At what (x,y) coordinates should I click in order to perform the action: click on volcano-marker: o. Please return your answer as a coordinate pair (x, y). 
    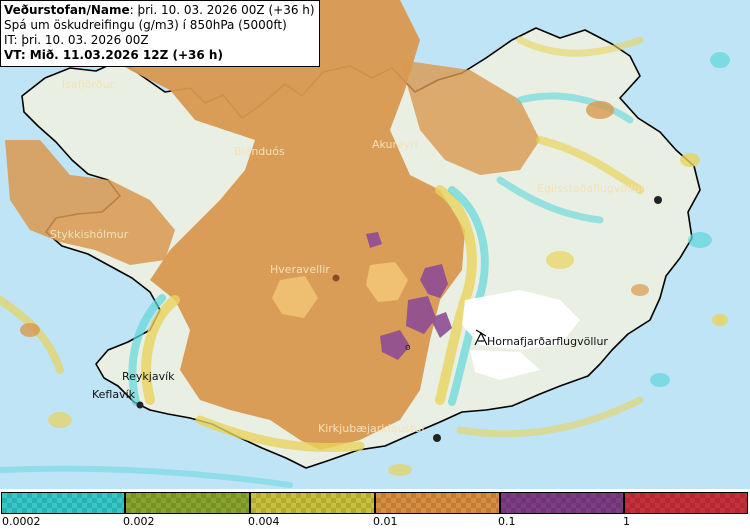
    Looking at the image, I should click on (408, 348).